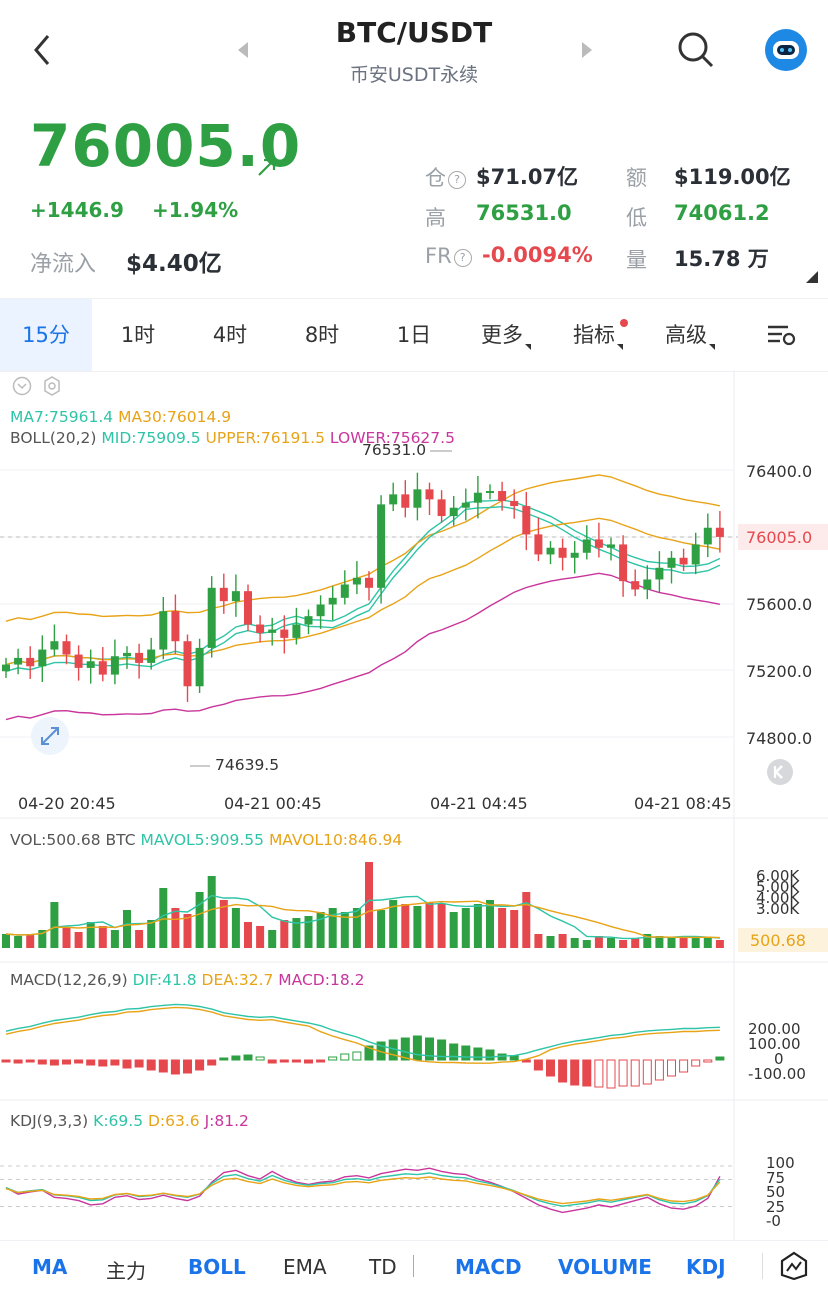  What do you see at coordinates (50, 1267) in the screenshot?
I see `indicator-ma: MA` at bounding box center [50, 1267].